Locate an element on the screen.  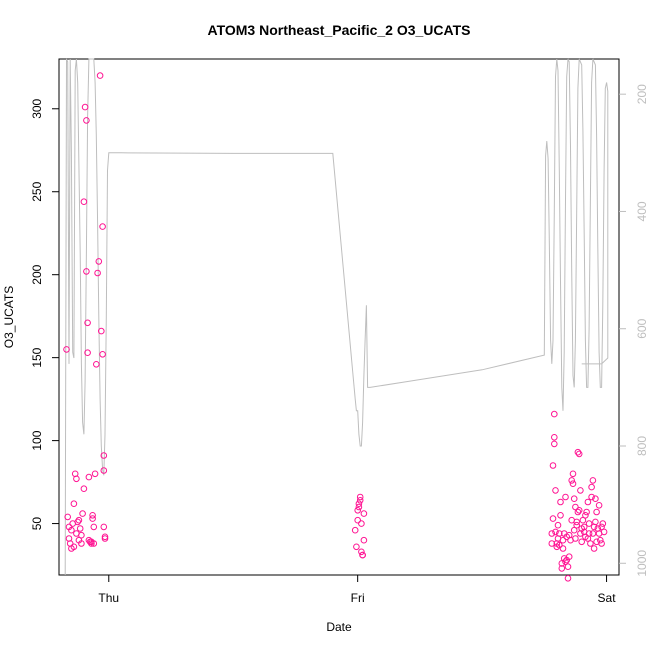
y-axis-label: O3_UCATS is located at coordinates (9, 317).